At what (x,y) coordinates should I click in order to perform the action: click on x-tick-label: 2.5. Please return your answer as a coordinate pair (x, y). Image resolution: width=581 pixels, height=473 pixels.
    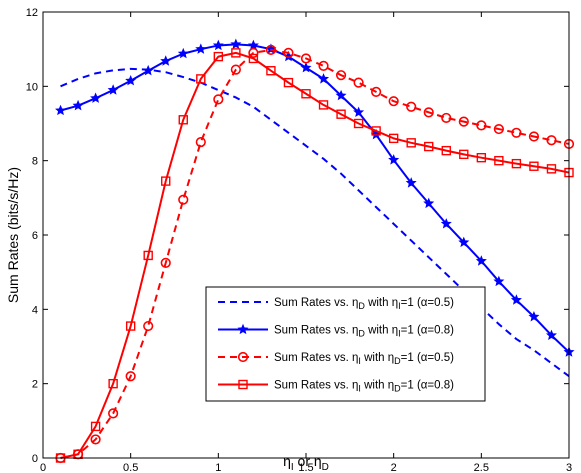
    Looking at the image, I should click on (481, 467).